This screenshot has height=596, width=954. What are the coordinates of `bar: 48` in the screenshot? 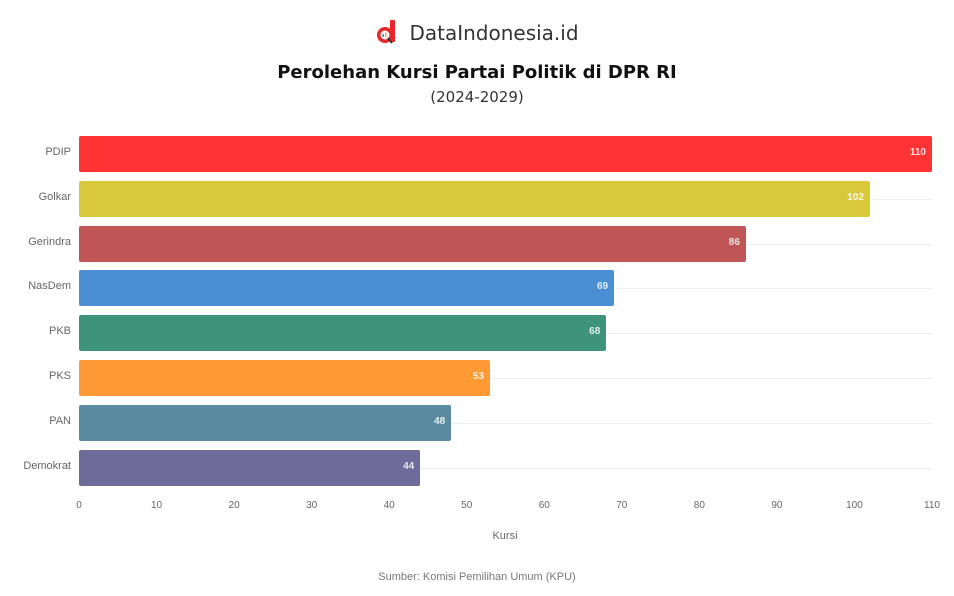 It's located at (265, 422).